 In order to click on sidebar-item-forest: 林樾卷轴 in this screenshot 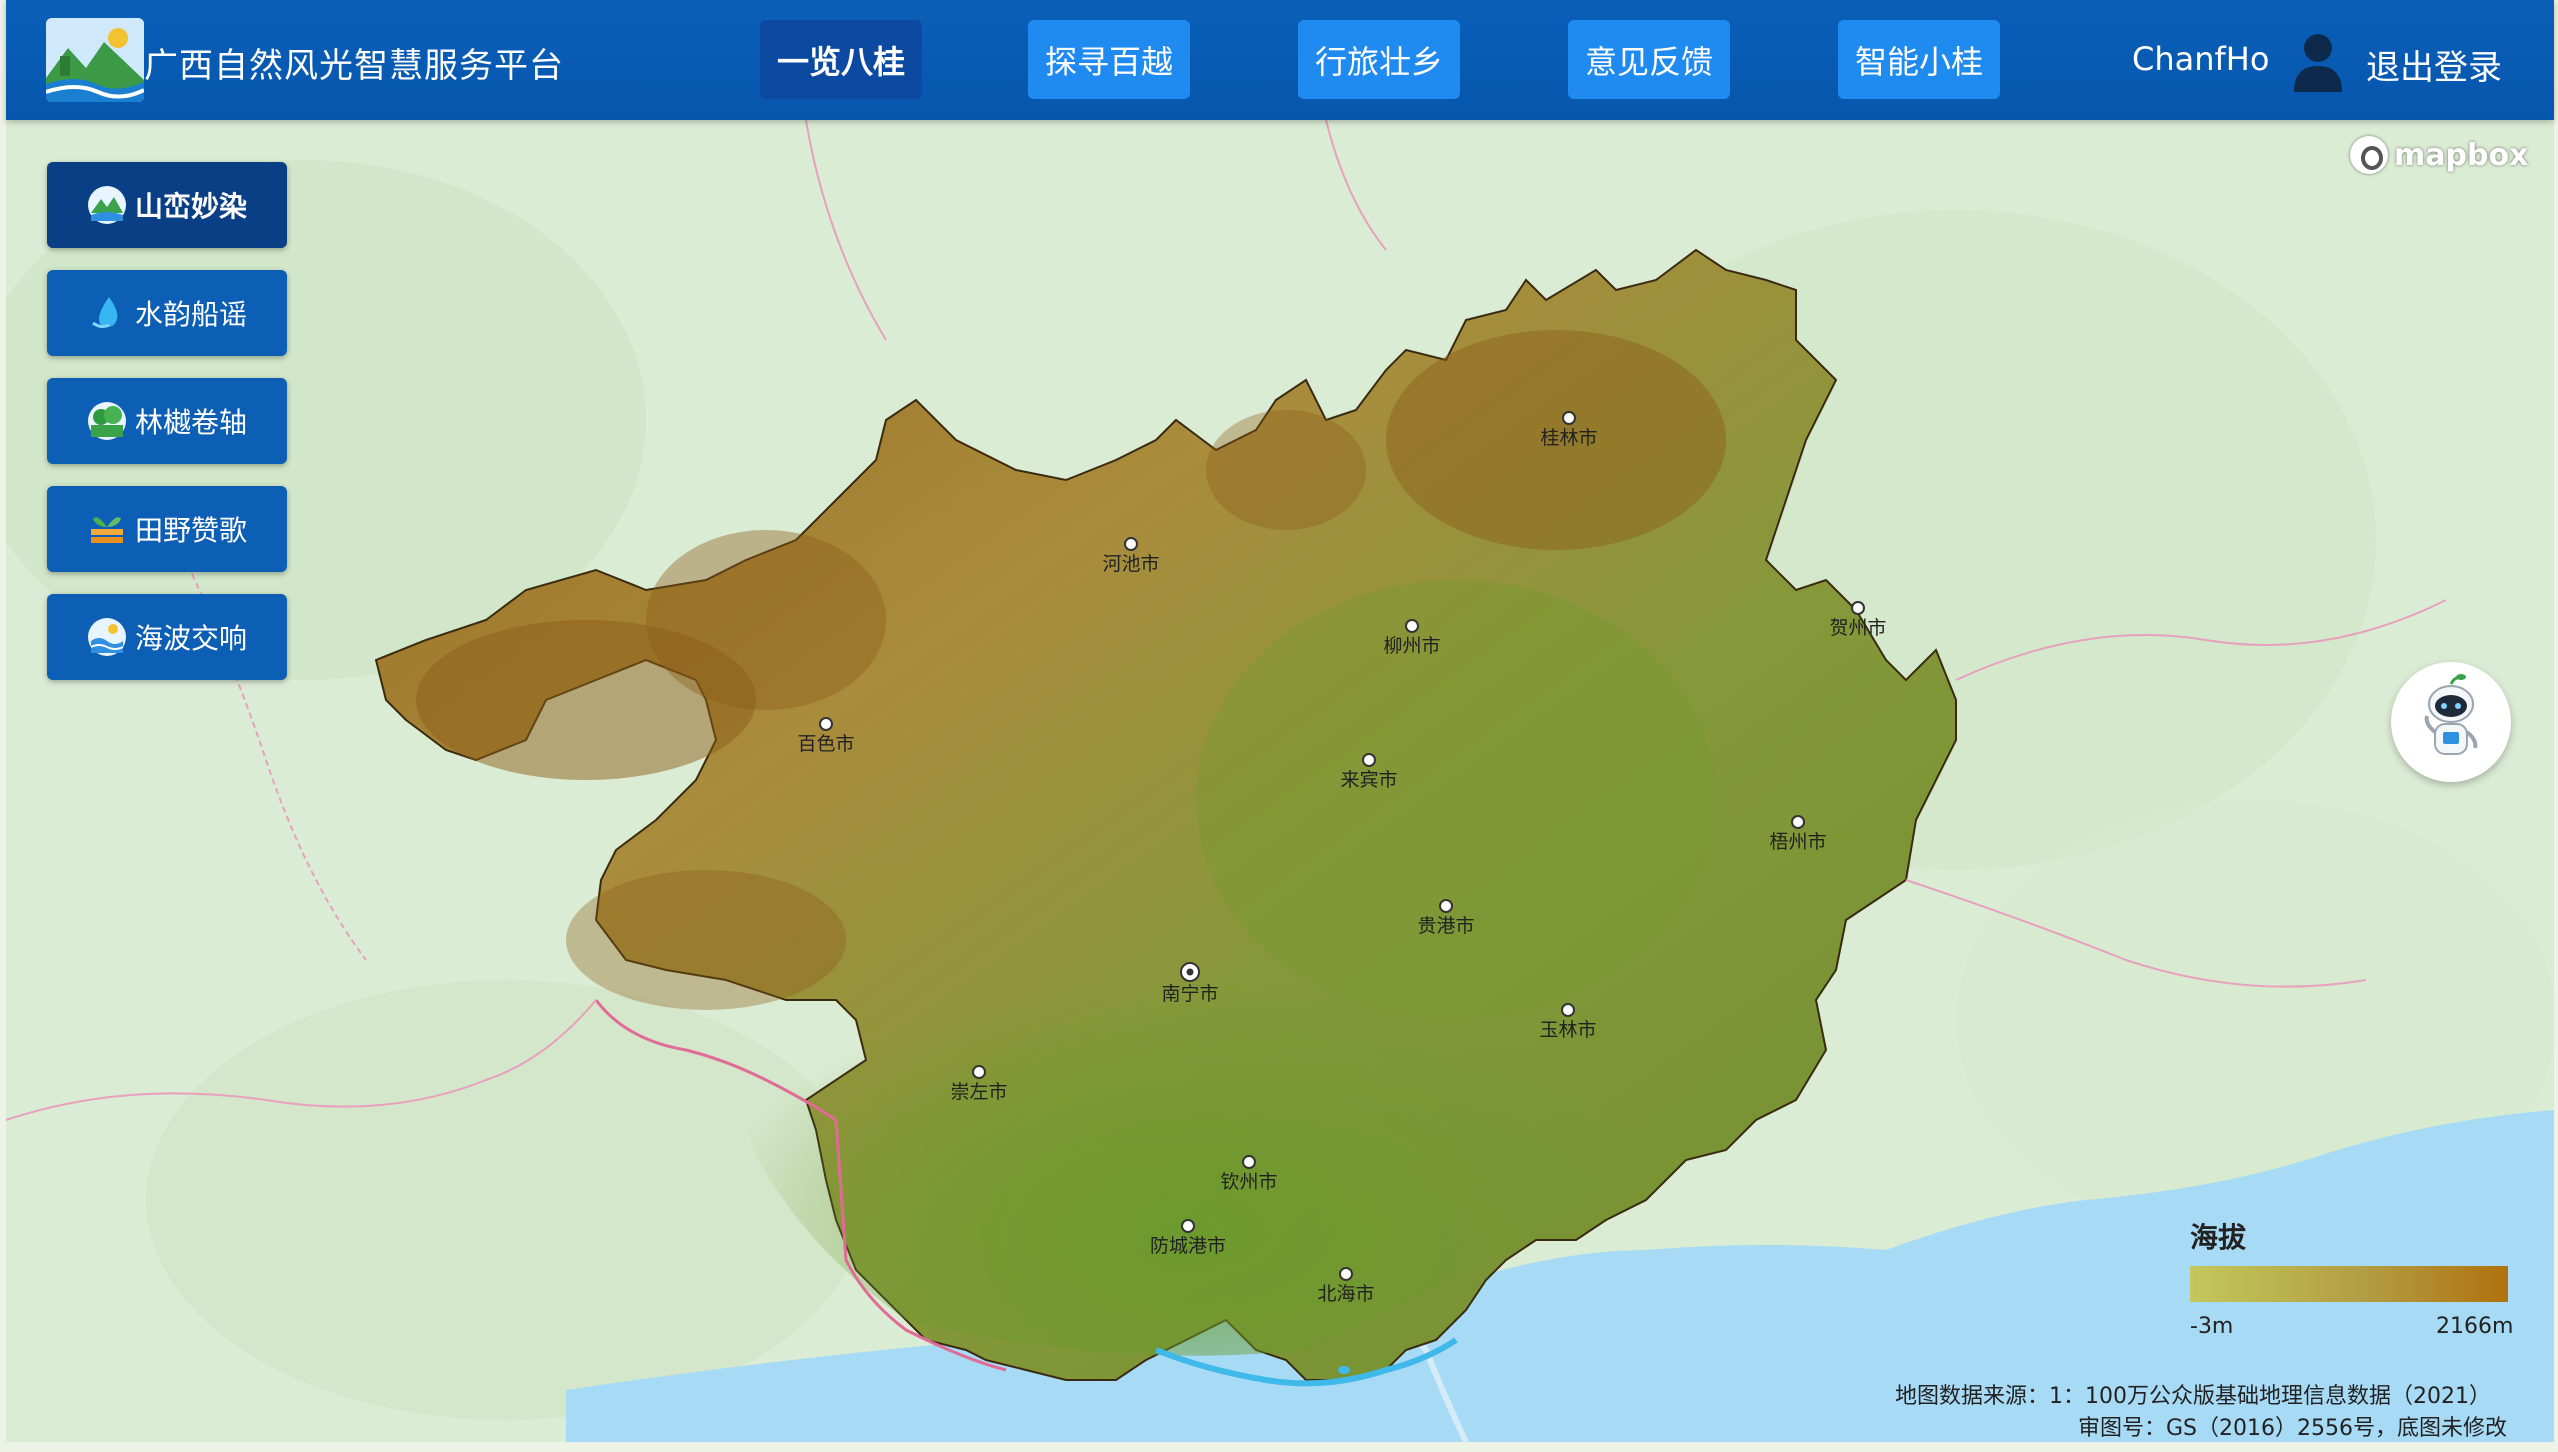, I will do `click(167, 421)`.